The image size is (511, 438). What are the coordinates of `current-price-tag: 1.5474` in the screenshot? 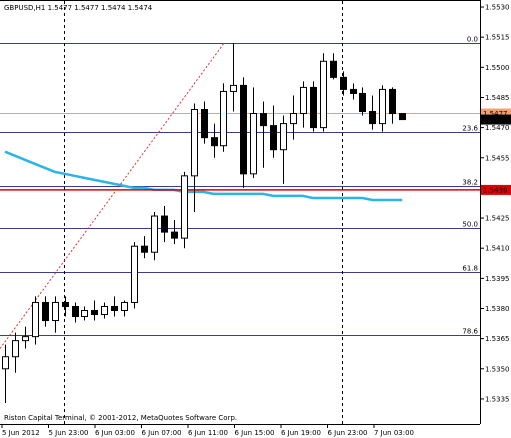 It's located at (496, 119).